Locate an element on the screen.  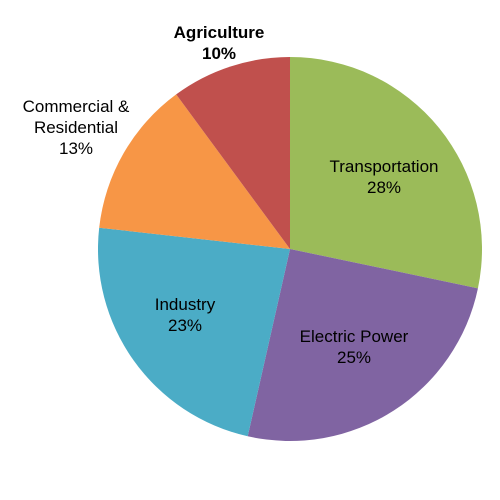
data-label-electric-power: Electric Power 25% is located at coordinates (354, 347).